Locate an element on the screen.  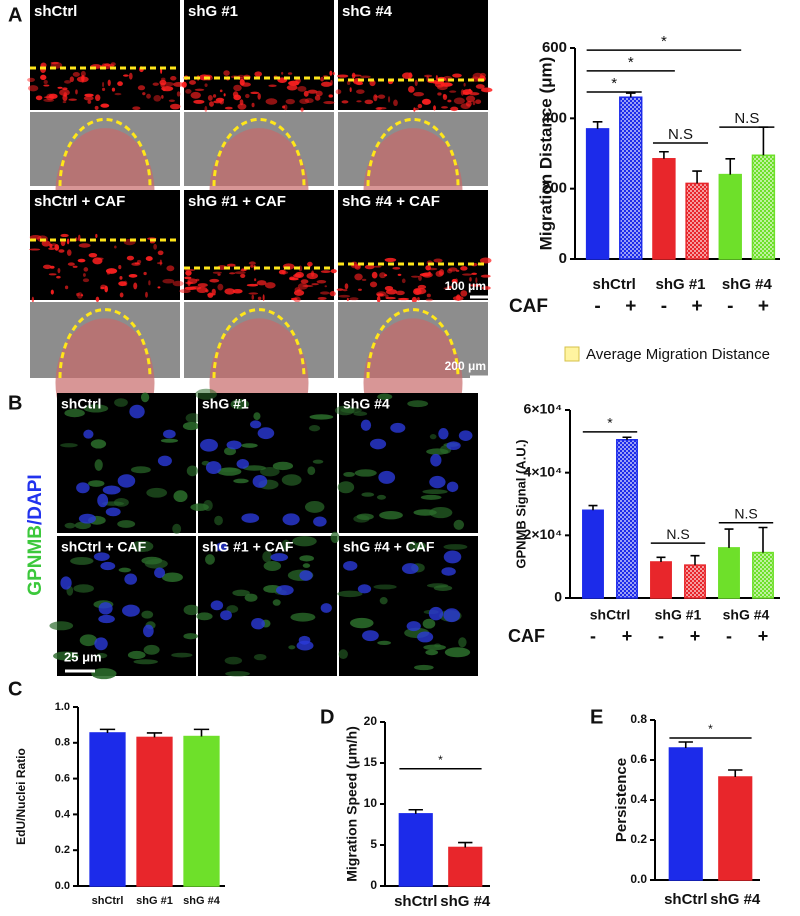
avg-line is located at coordinates (259, 343).